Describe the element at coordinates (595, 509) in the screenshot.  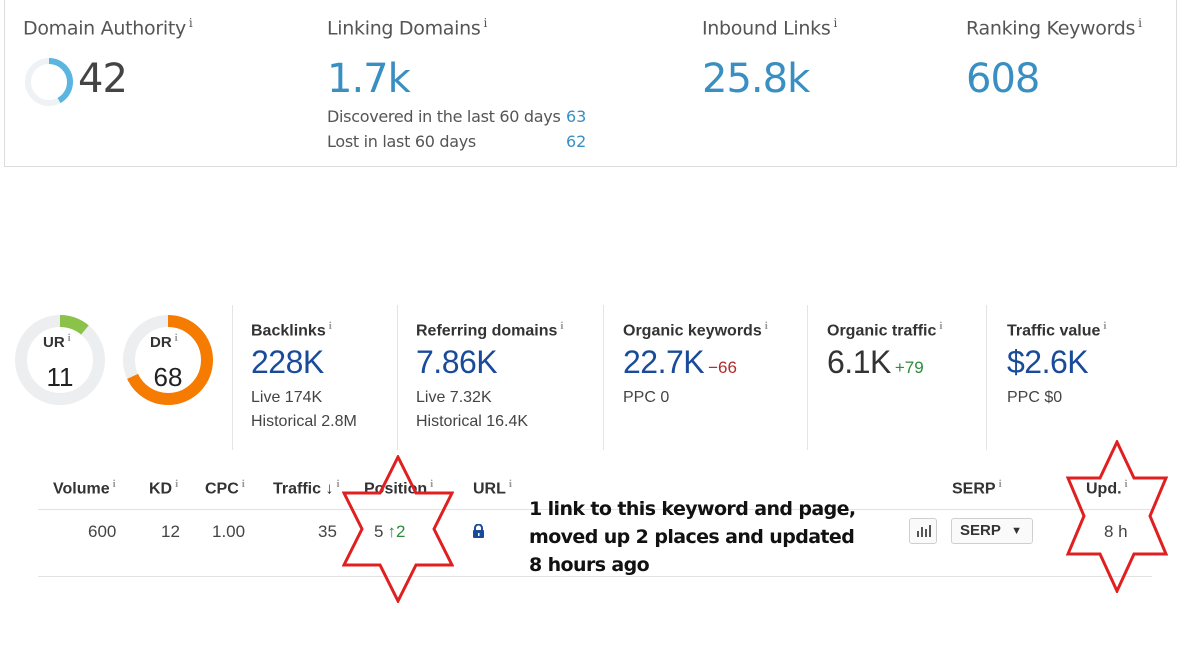
I see `table-header-divider` at that location.